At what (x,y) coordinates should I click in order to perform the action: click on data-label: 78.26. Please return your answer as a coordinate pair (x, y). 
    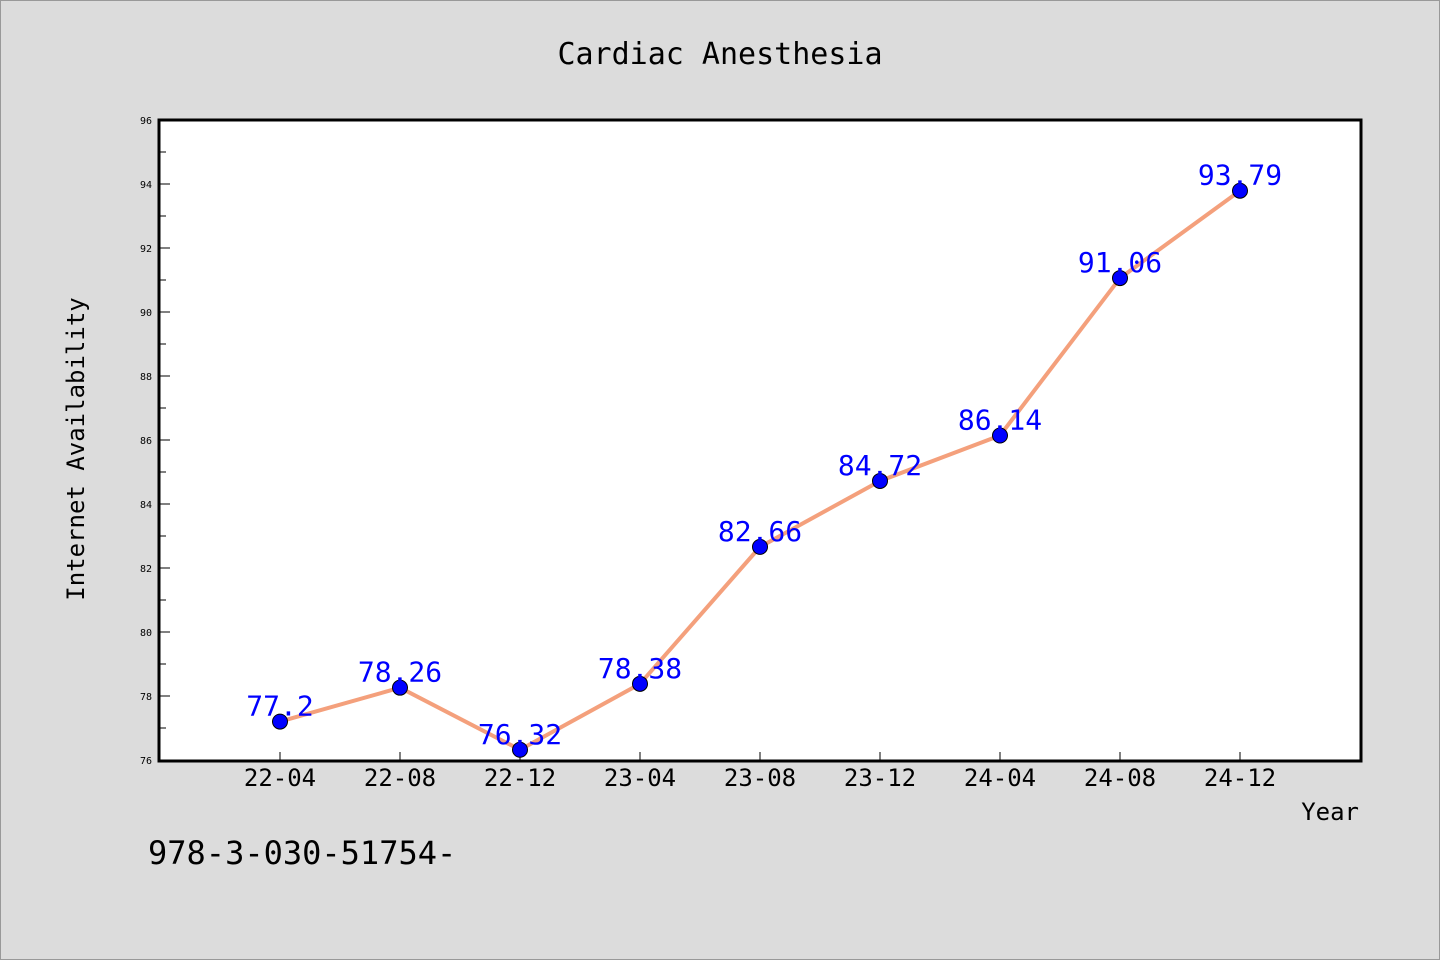
    Looking at the image, I should click on (400, 672).